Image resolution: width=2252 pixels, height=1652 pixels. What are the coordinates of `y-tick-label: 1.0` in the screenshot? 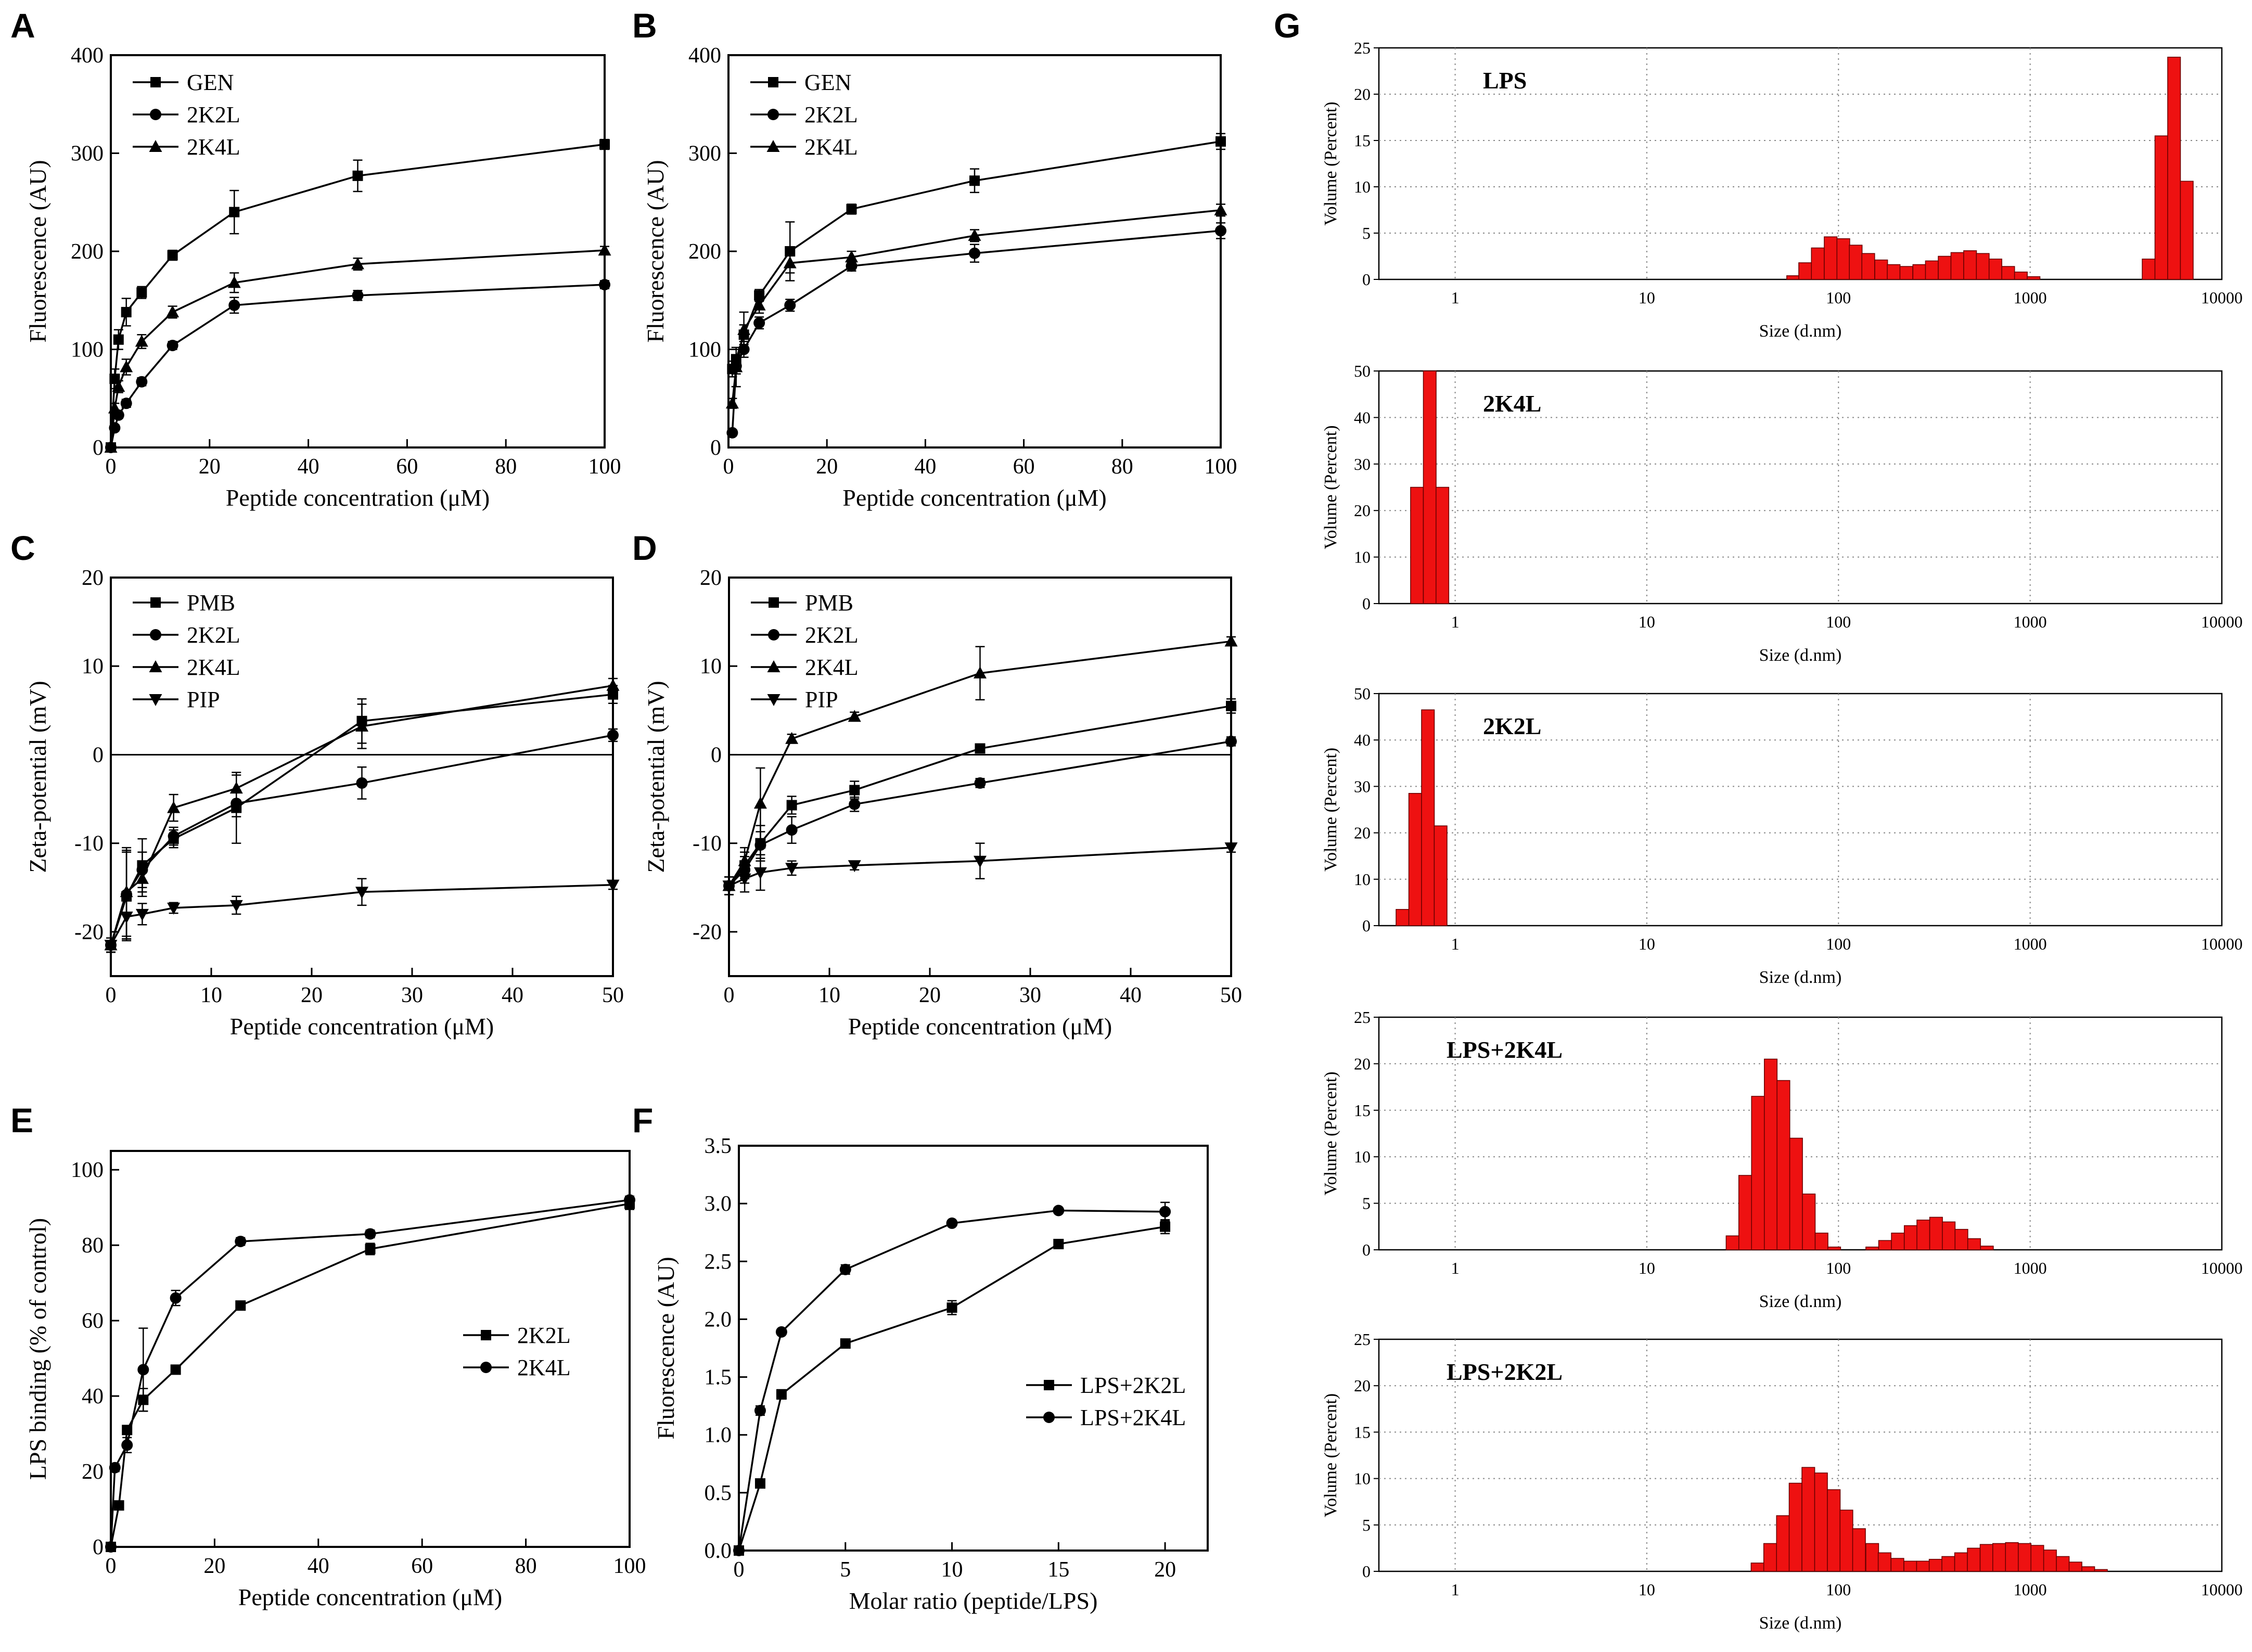 It's located at (718, 1436).